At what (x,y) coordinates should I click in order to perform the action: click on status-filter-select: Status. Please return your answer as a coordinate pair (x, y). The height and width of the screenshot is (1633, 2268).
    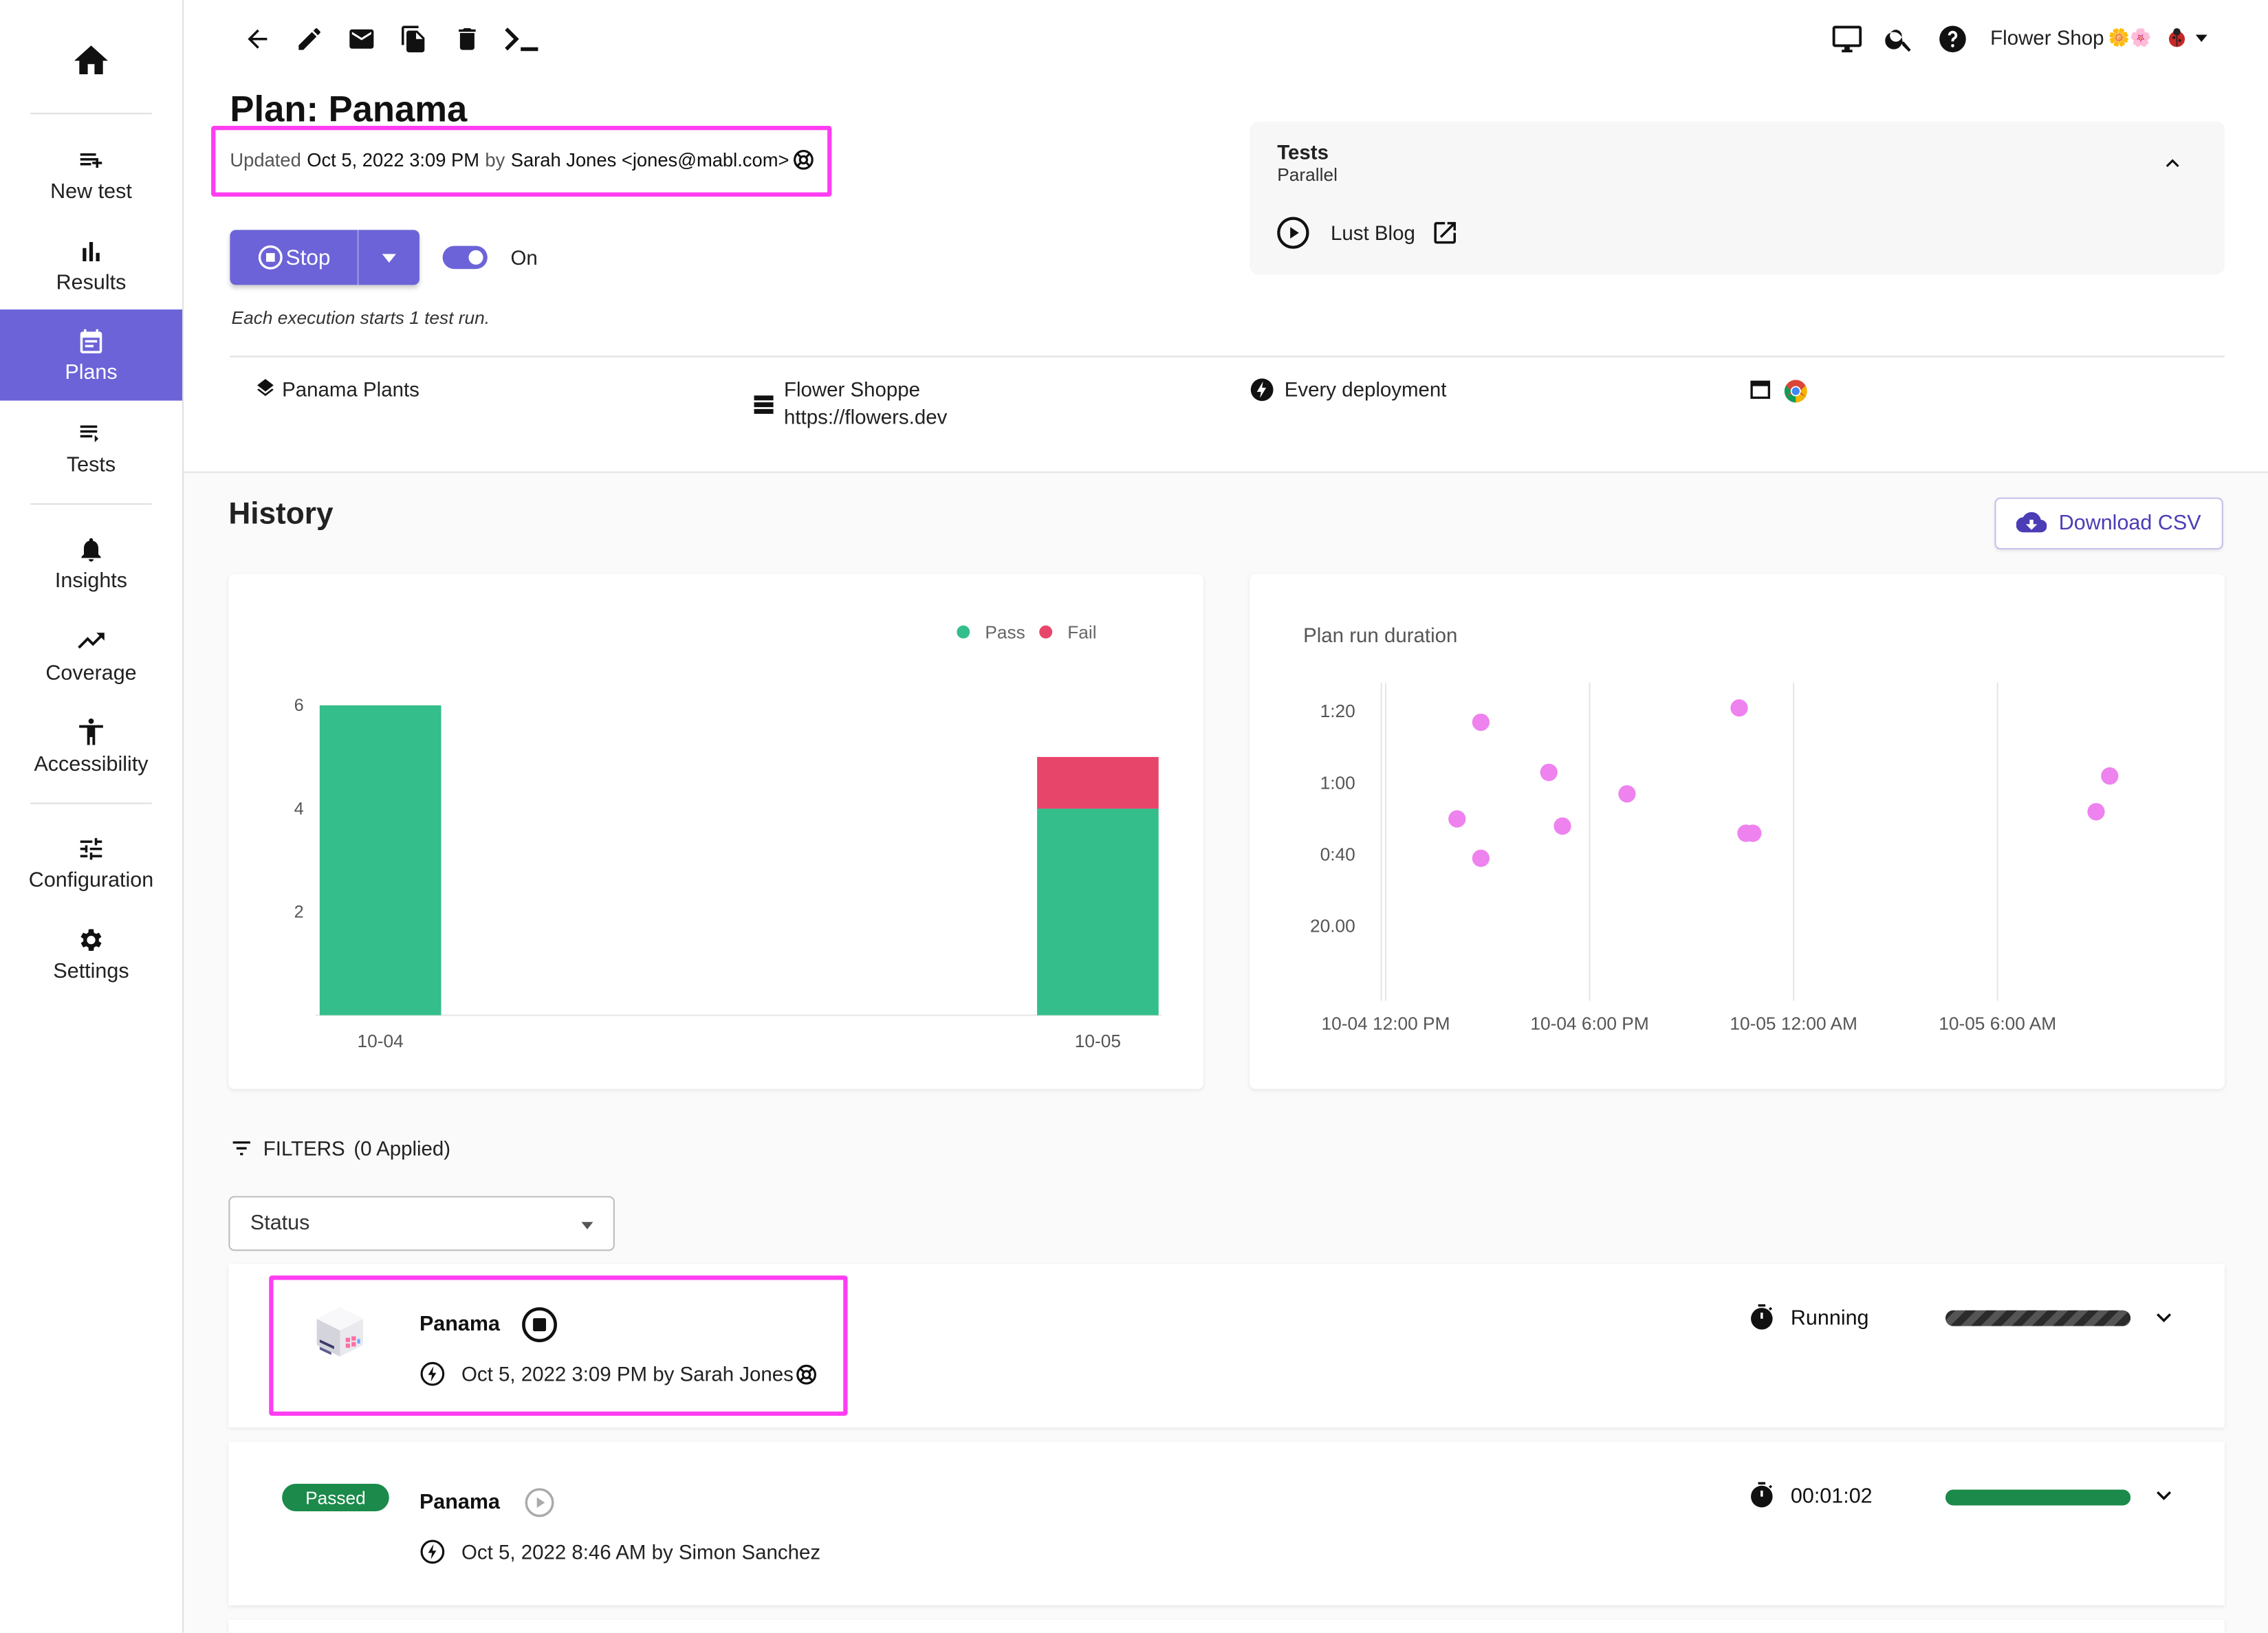
    Looking at the image, I should click on (421, 1223).